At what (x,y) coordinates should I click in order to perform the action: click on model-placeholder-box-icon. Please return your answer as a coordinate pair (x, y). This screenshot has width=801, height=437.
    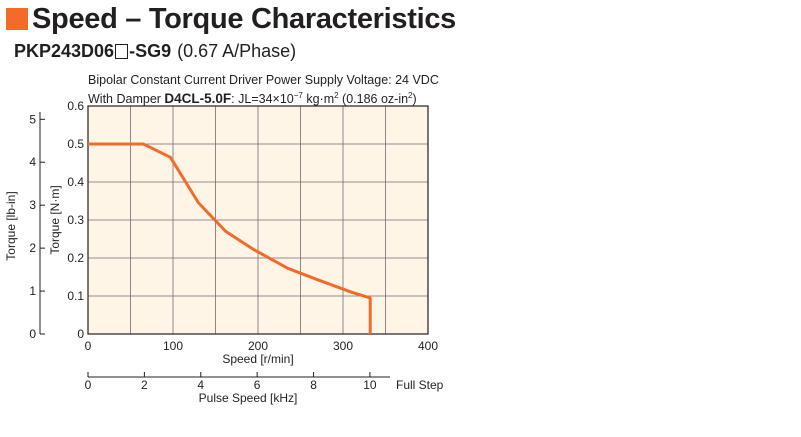
    Looking at the image, I should click on (122, 51).